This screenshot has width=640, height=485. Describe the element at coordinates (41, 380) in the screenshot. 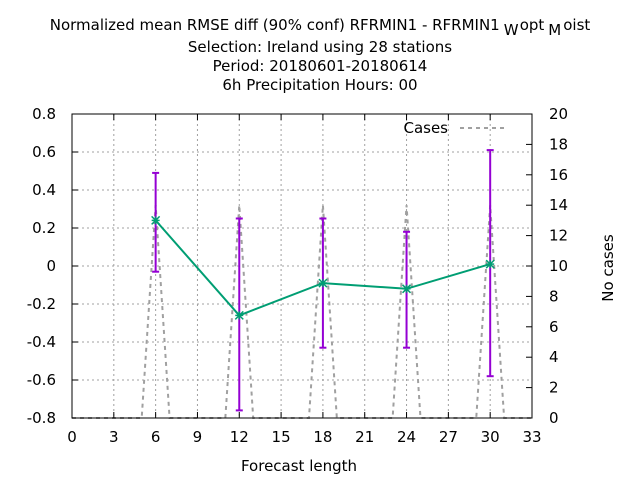

I see `y-tick-label: -0.6` at that location.